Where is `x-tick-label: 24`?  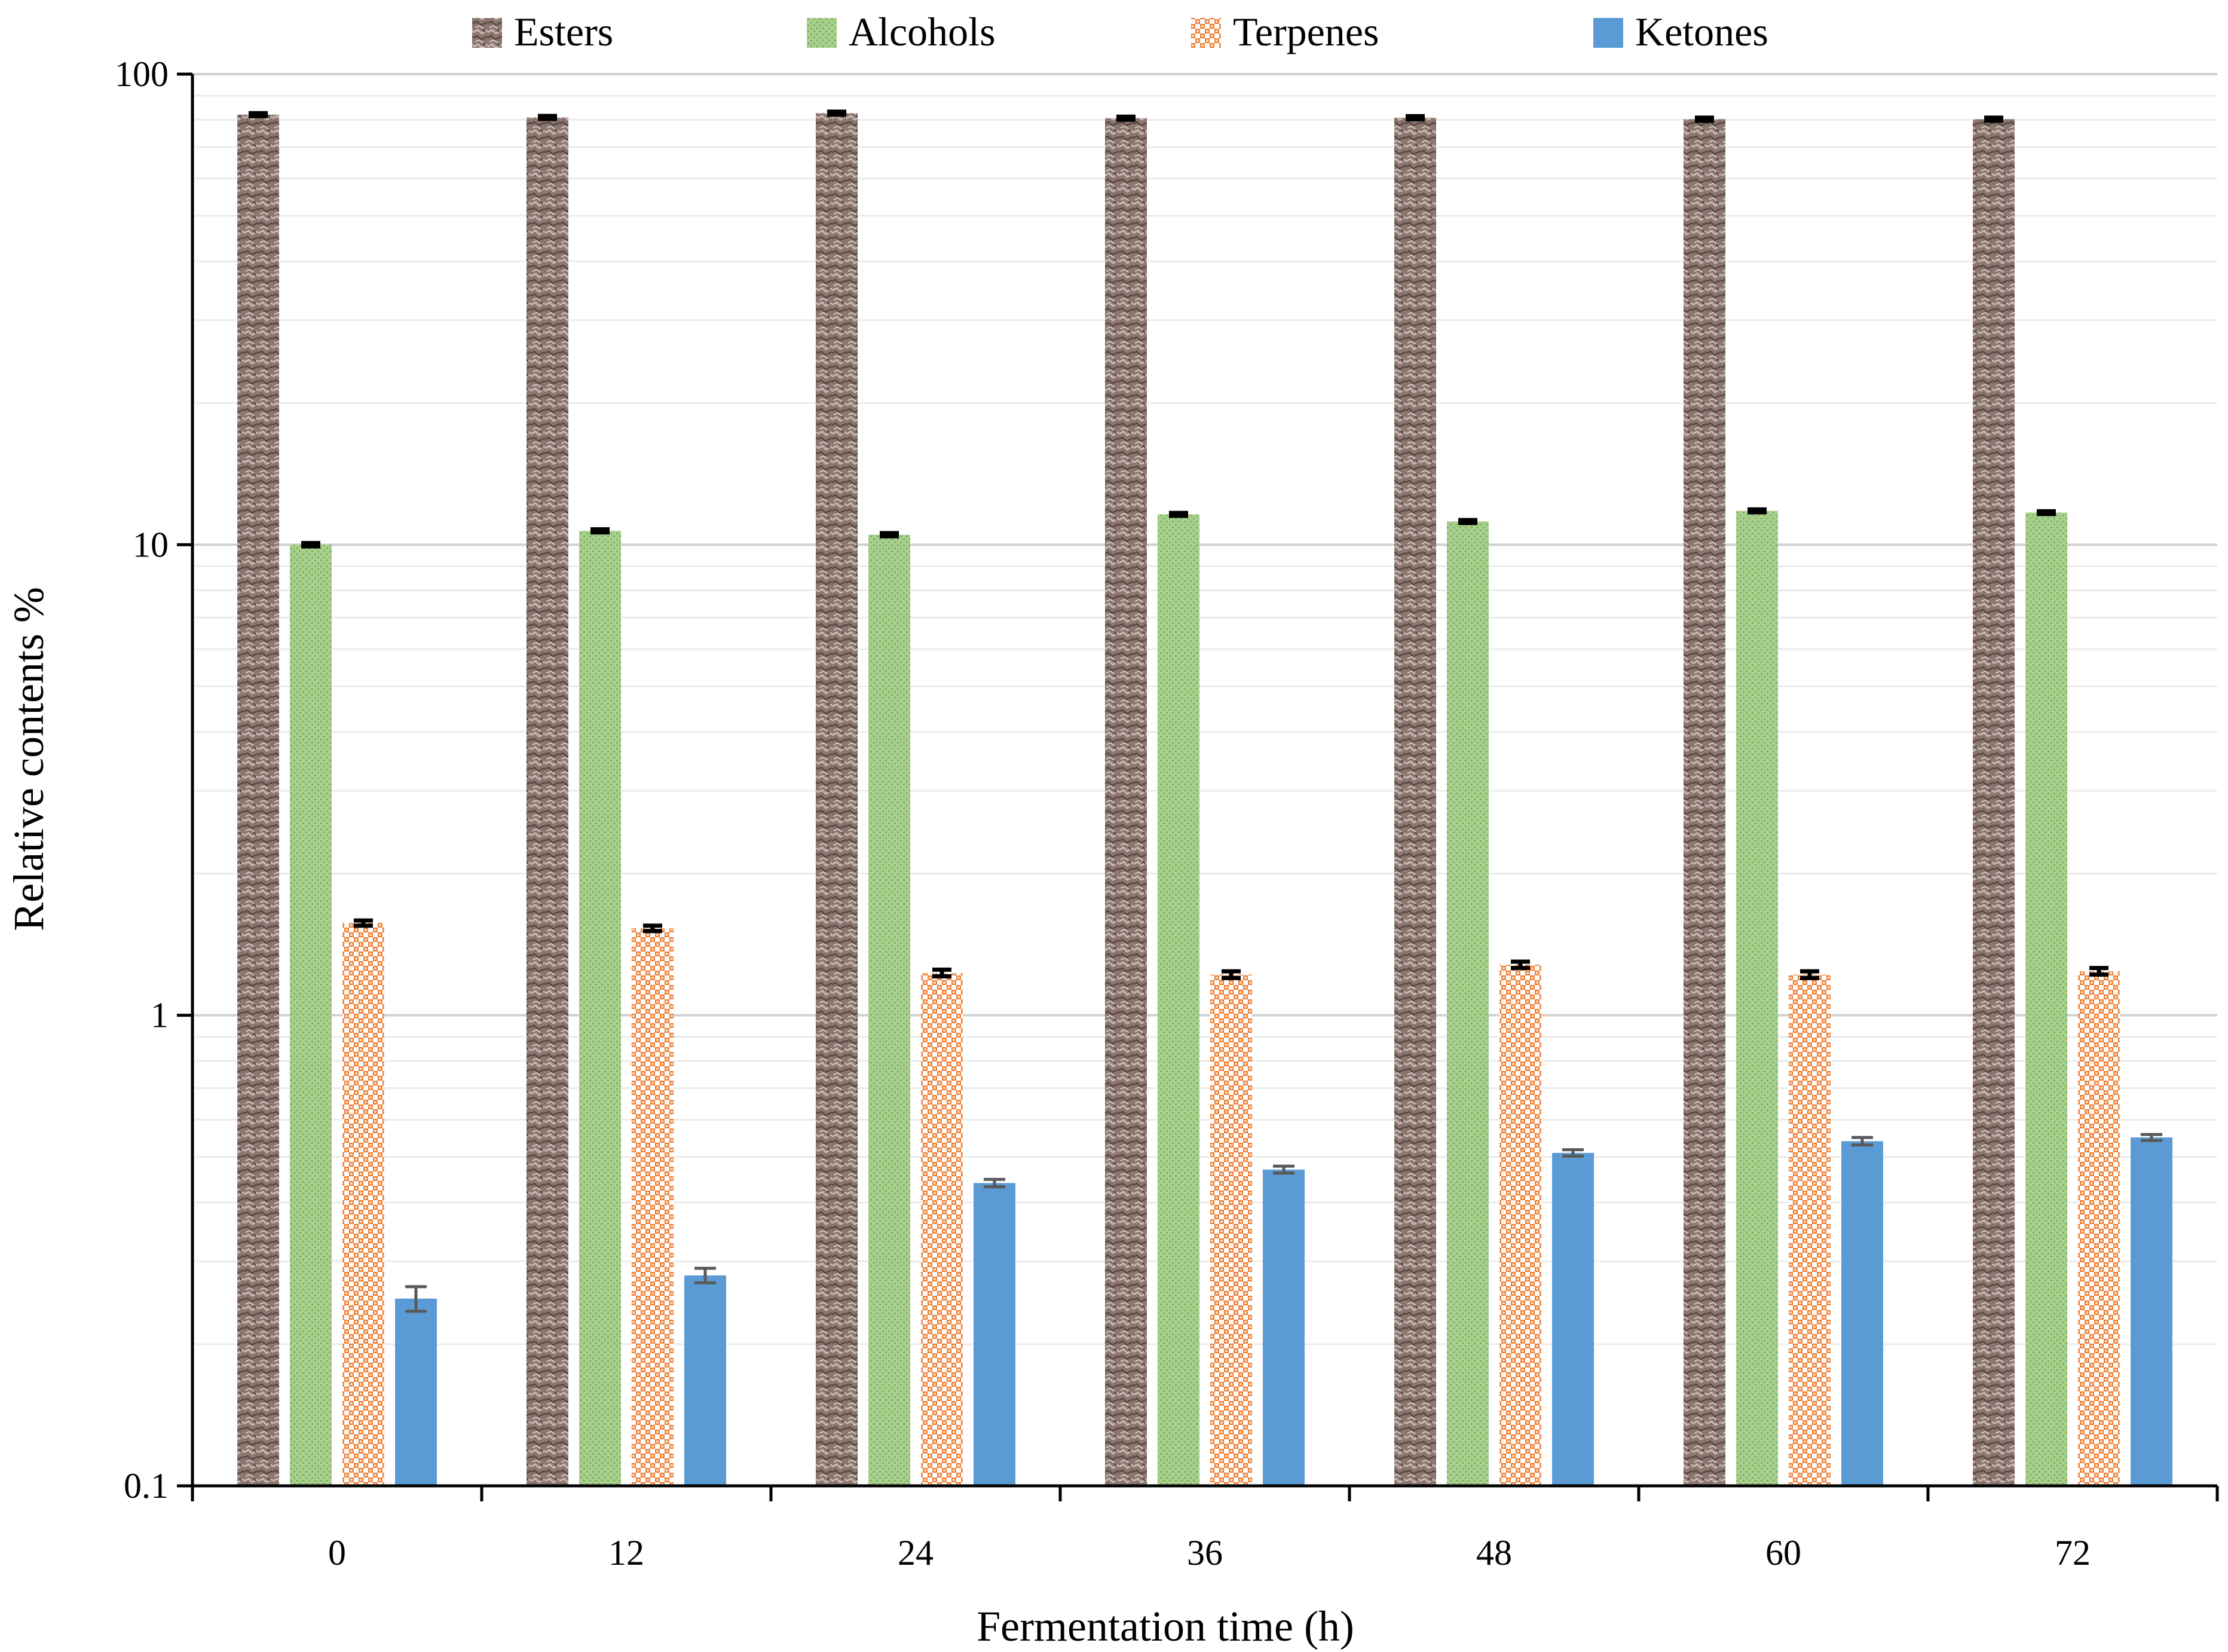
x-tick-label: 24 is located at coordinates (916, 1553).